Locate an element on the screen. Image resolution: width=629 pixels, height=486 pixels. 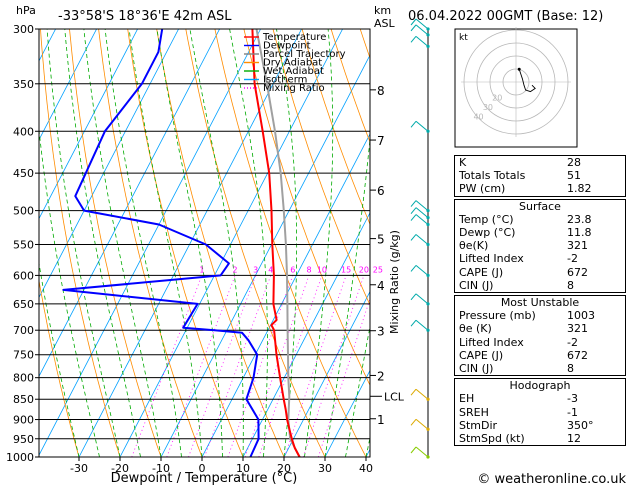
hodograph-ring-label: 40 is located at coordinates (478, 116).